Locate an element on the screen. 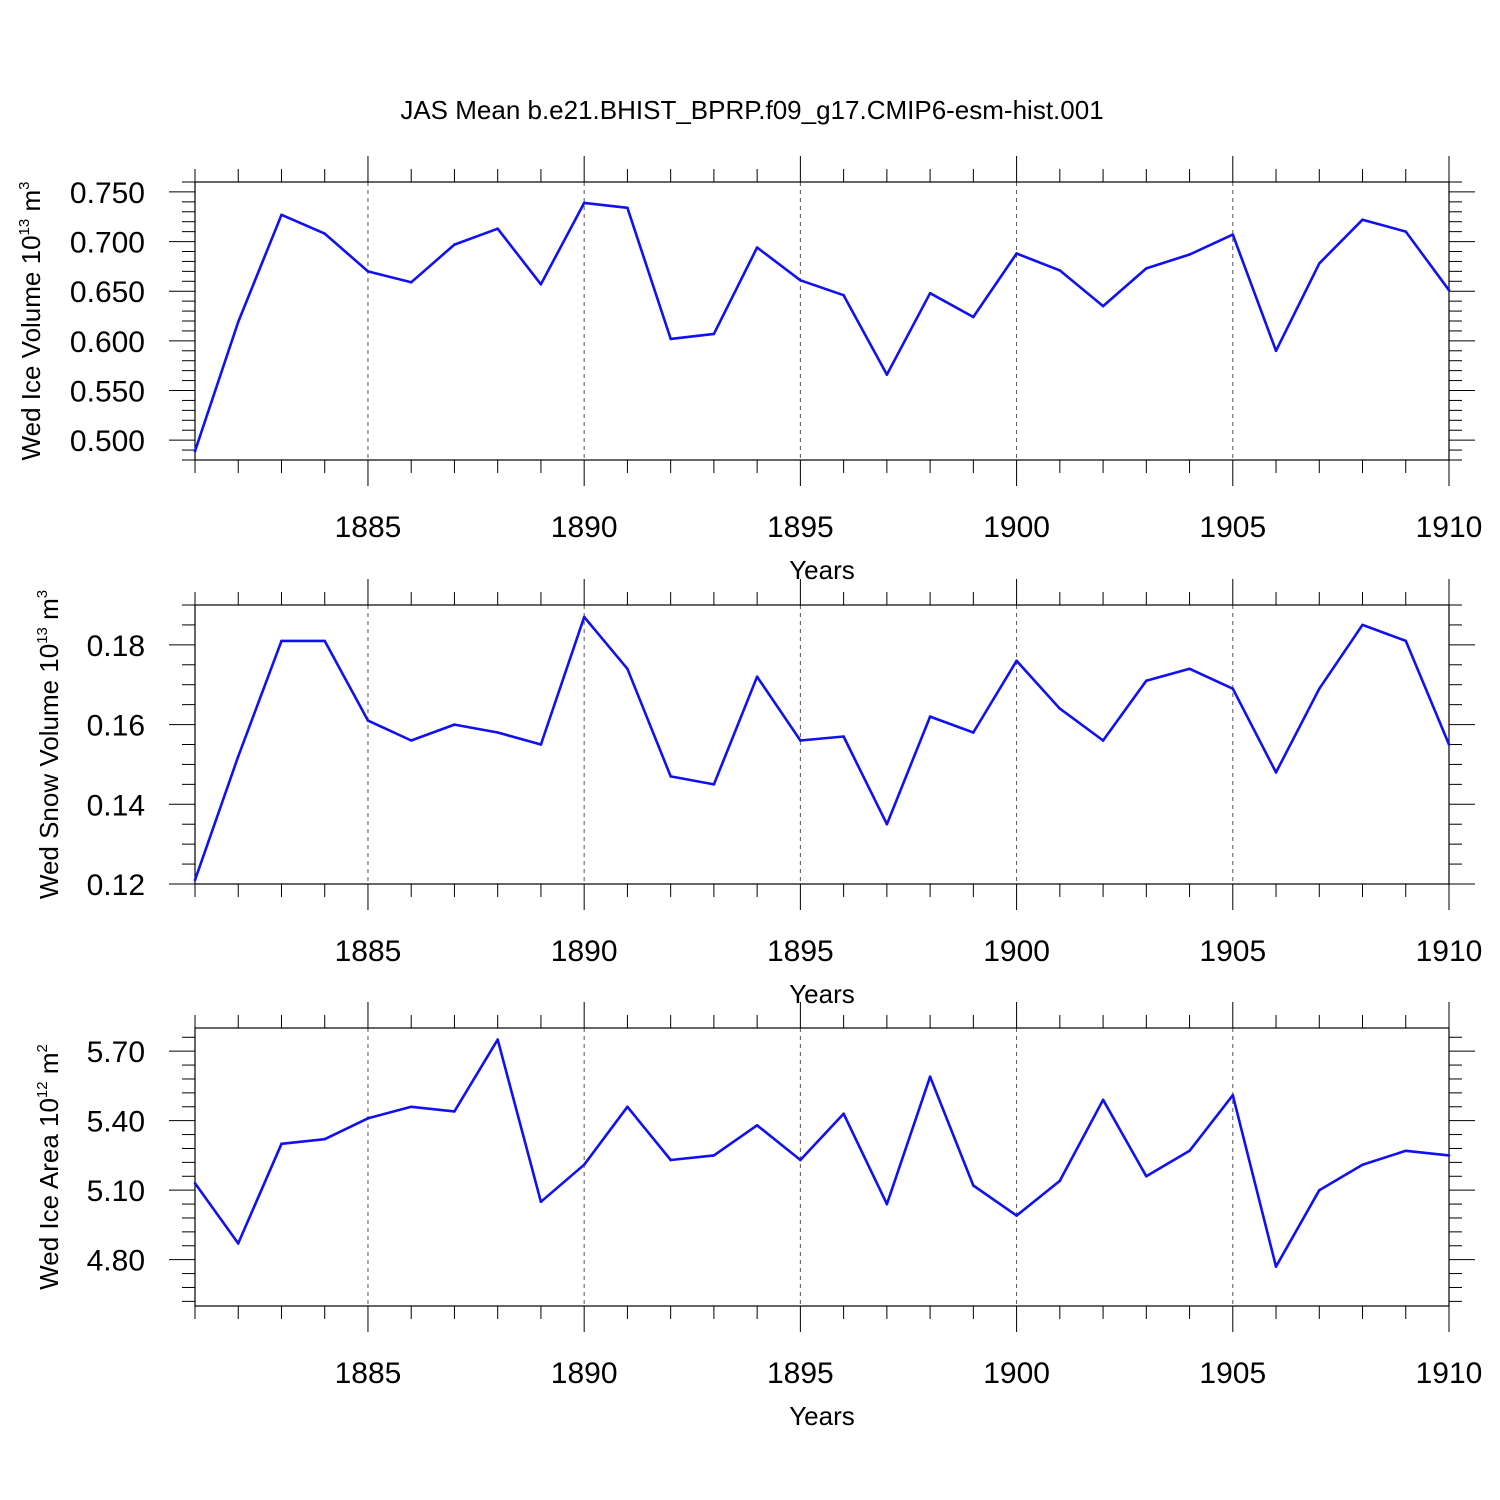 Image resolution: width=1500 pixels, height=1500 pixels. y-tick-label: 0.550 is located at coordinates (107, 392).